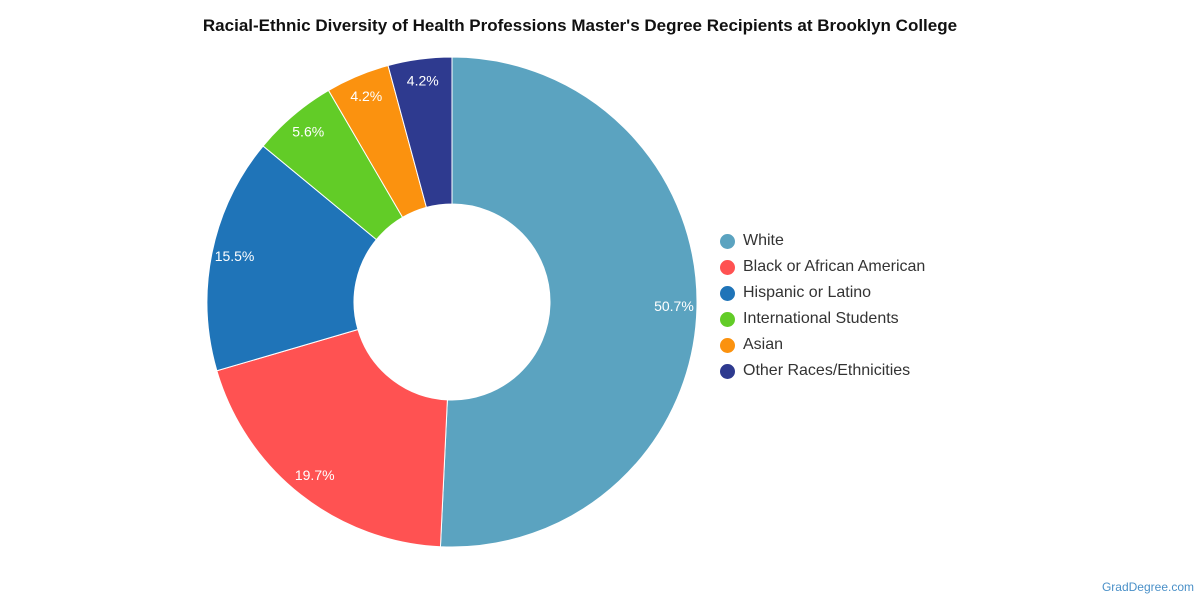 This screenshot has width=1200, height=600. Describe the element at coordinates (763, 240) in the screenshot. I see `legend-label: White` at that location.